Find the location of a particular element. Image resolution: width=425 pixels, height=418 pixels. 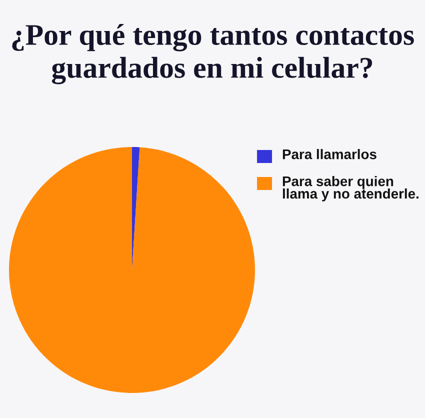

chart-title: ¿Por qué tengo tantos contactos guardados en mi celular? is located at coordinates (213, 54).